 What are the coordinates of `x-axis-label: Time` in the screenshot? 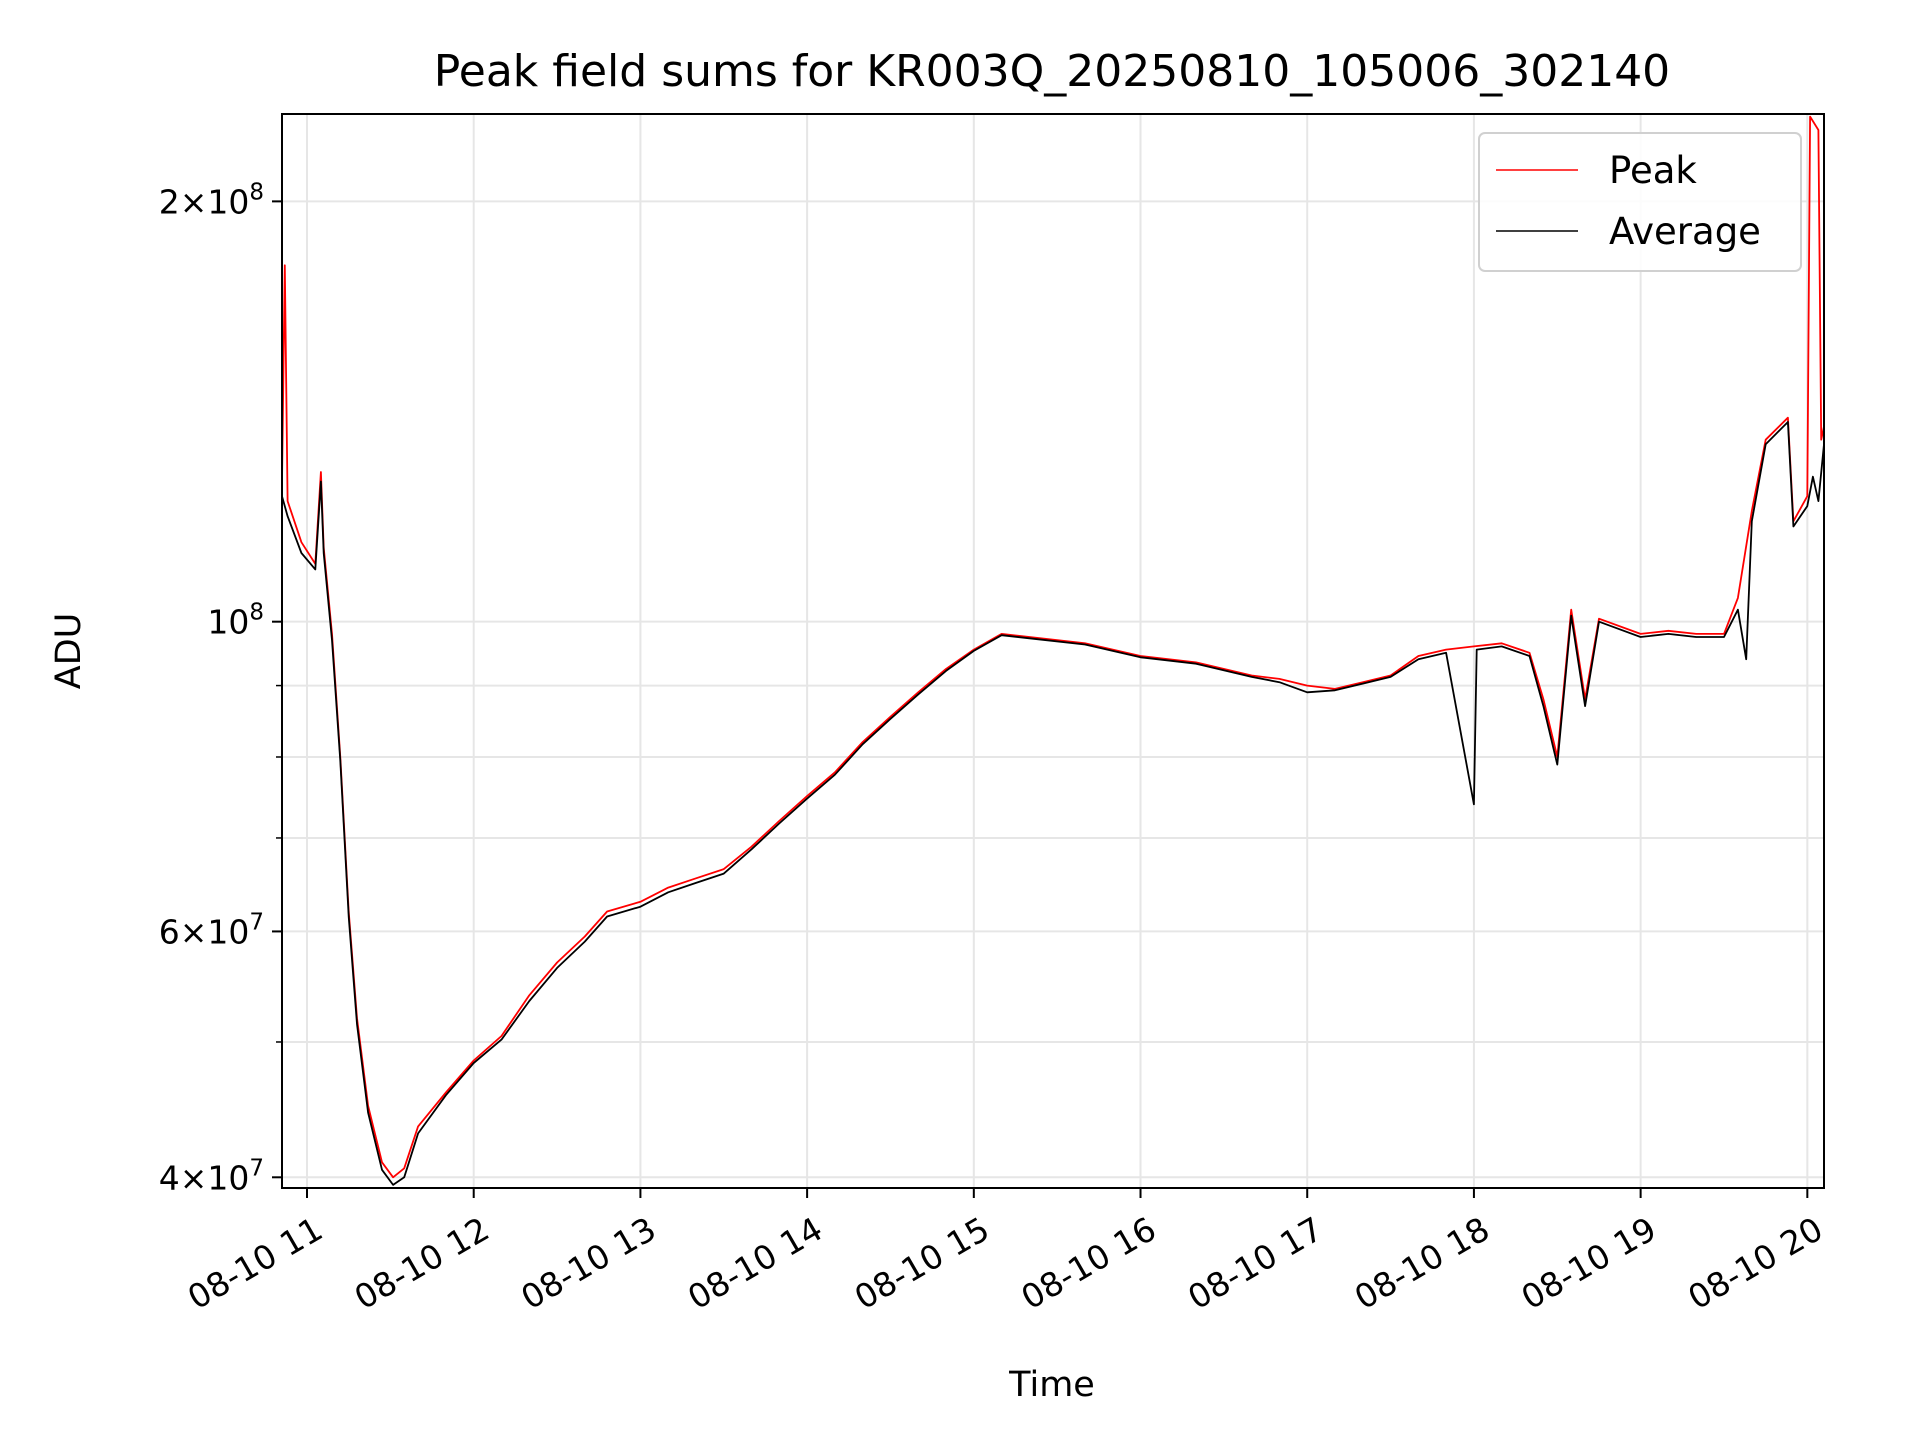 It's located at (1051, 1385).